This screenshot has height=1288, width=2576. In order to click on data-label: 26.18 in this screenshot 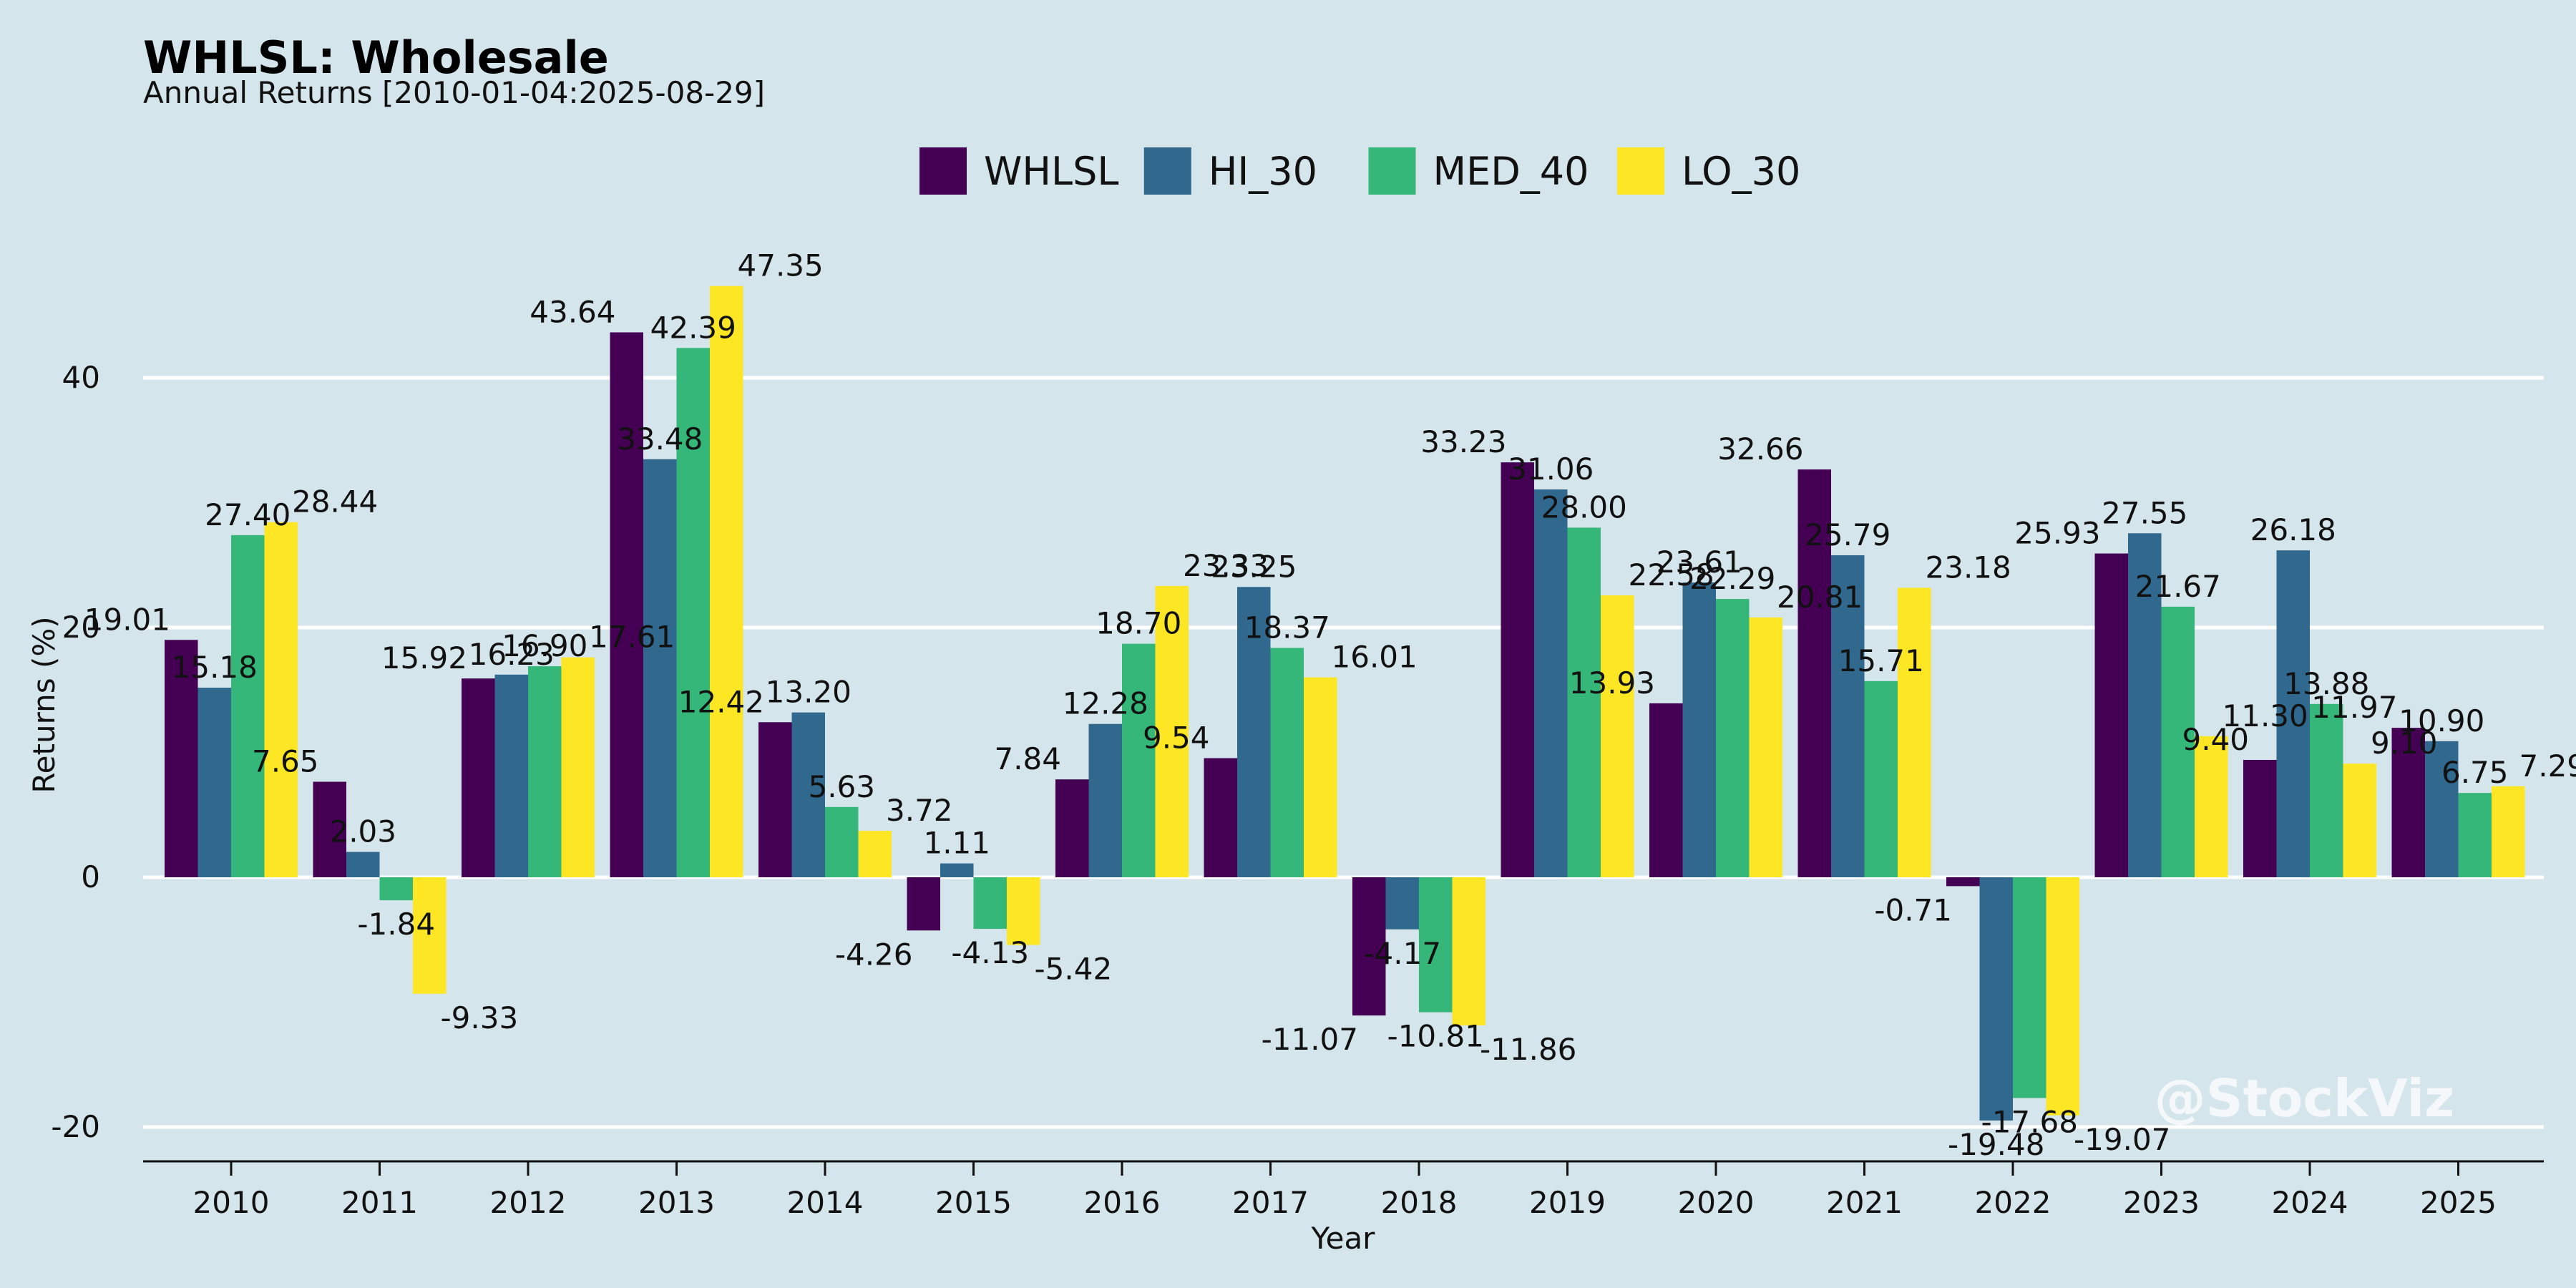, I will do `click(2293, 529)`.